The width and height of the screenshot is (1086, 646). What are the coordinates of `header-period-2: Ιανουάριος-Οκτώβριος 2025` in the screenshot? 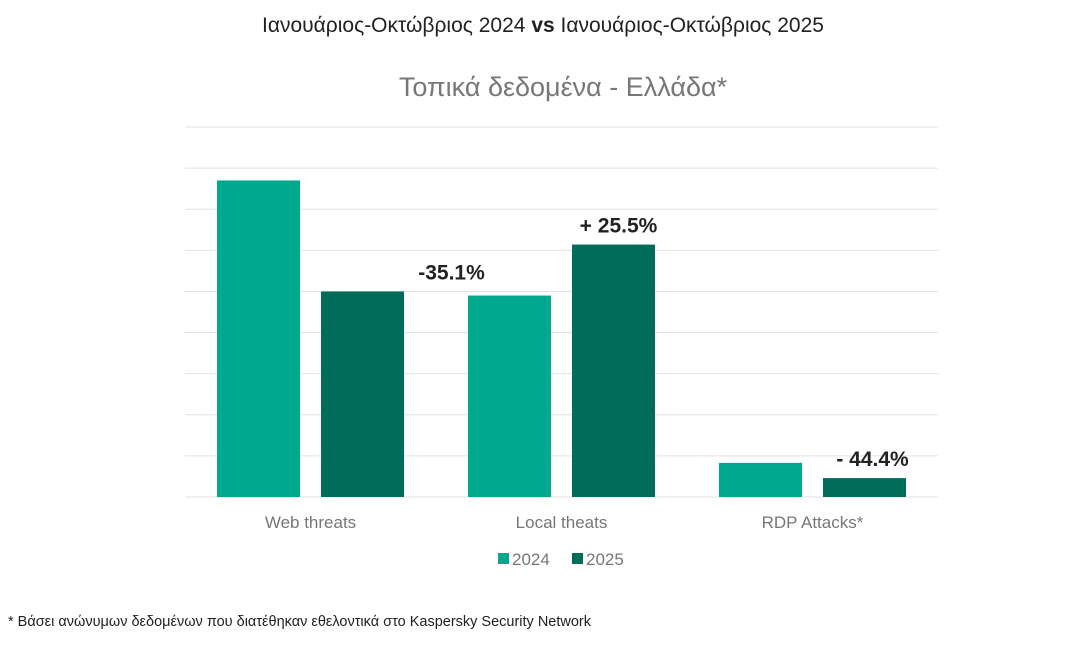 It's located at (692, 25).